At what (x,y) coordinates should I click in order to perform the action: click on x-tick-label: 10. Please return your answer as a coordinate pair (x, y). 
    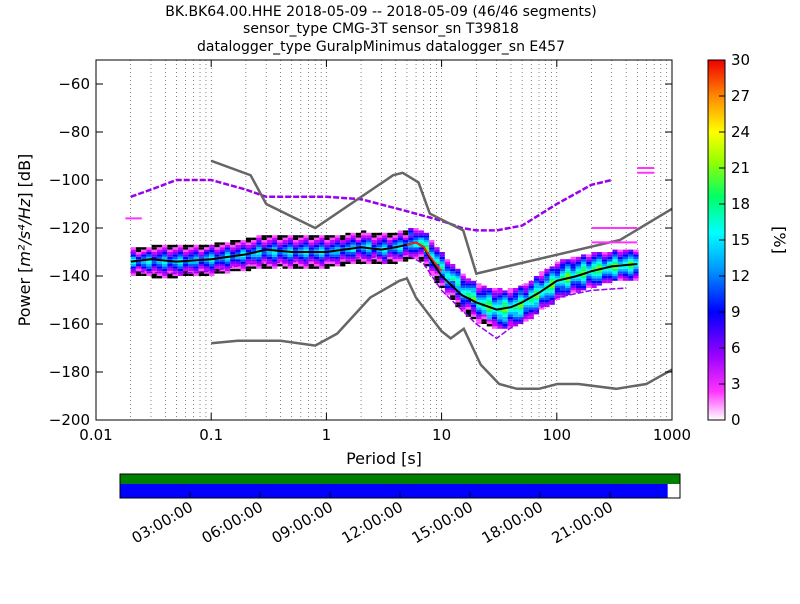
    Looking at the image, I should click on (441, 435).